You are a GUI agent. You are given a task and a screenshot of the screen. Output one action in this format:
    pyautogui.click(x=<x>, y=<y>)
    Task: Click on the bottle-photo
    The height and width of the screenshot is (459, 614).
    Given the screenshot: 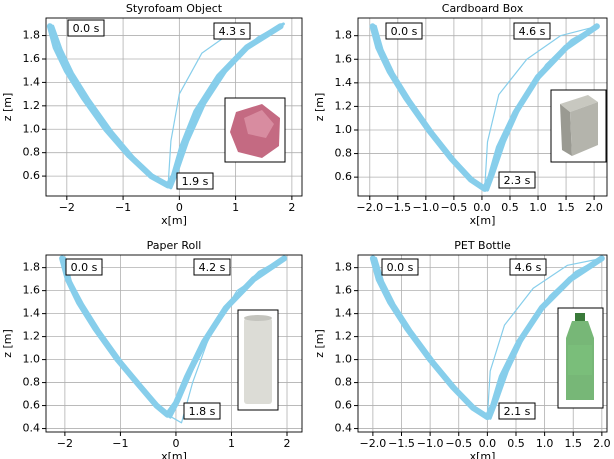 What is the action you would take?
    pyautogui.click(x=580, y=358)
    